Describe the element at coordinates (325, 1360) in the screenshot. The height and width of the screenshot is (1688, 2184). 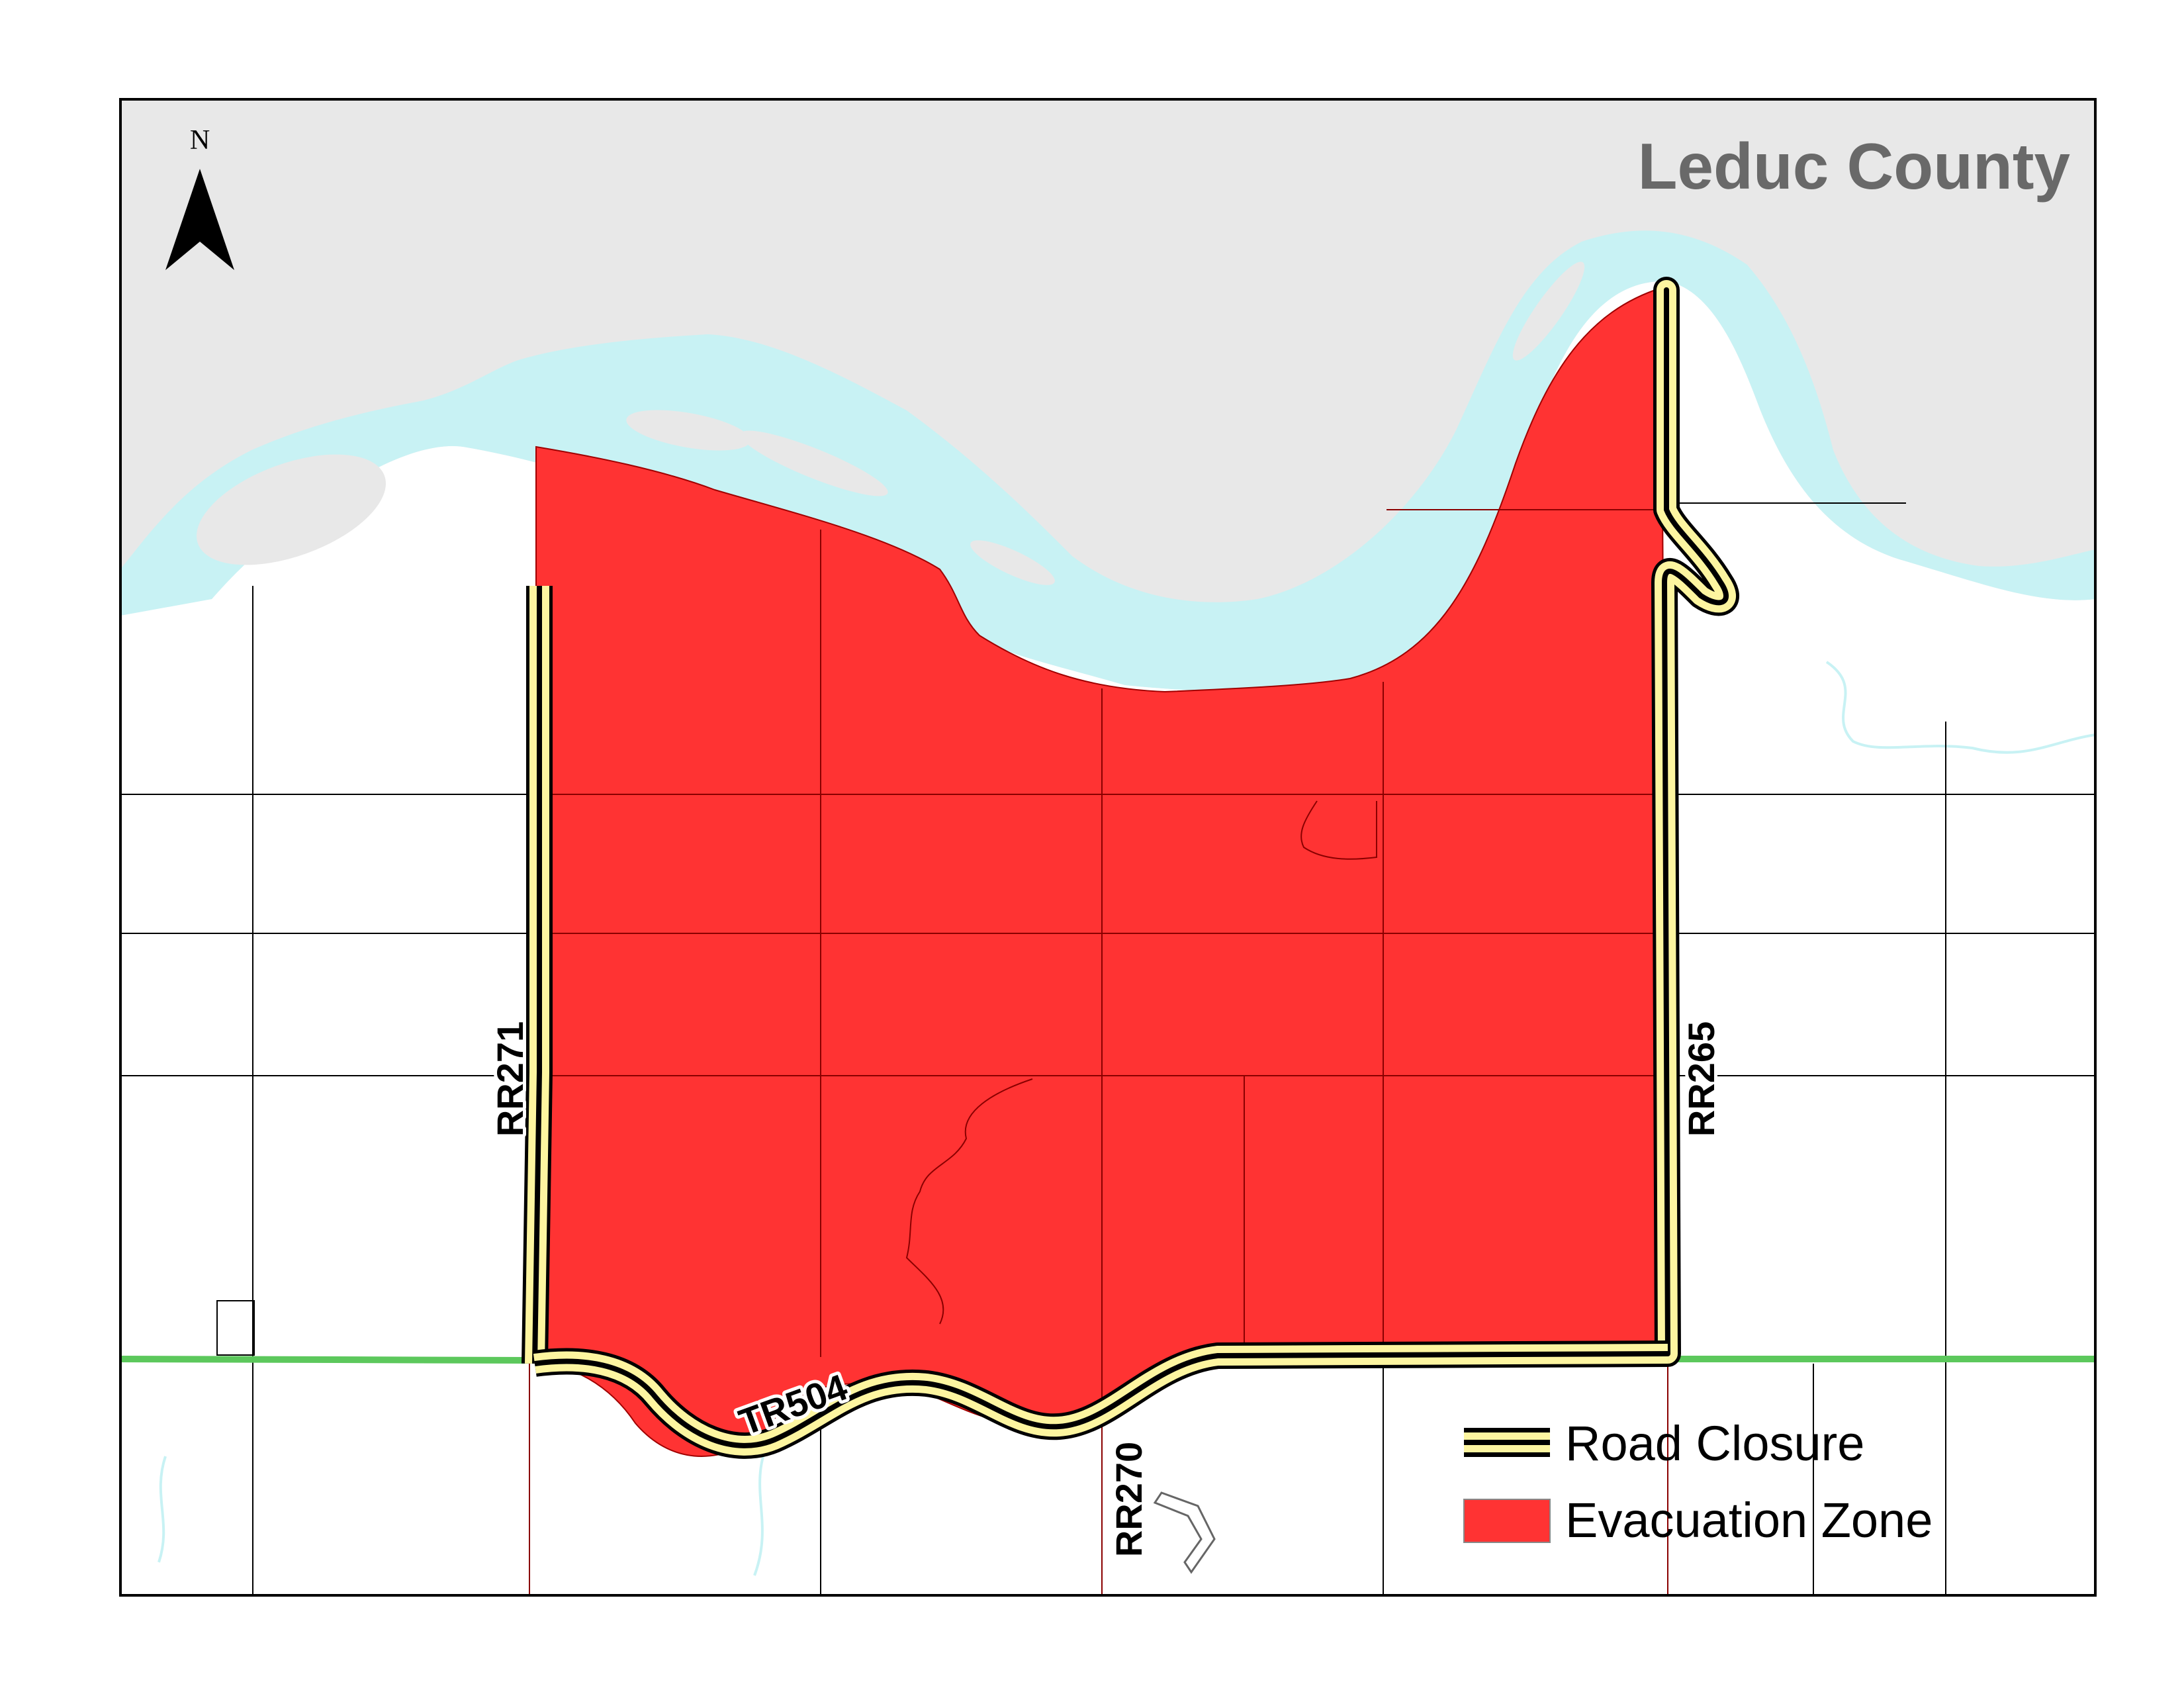
I see `highway-west` at that location.